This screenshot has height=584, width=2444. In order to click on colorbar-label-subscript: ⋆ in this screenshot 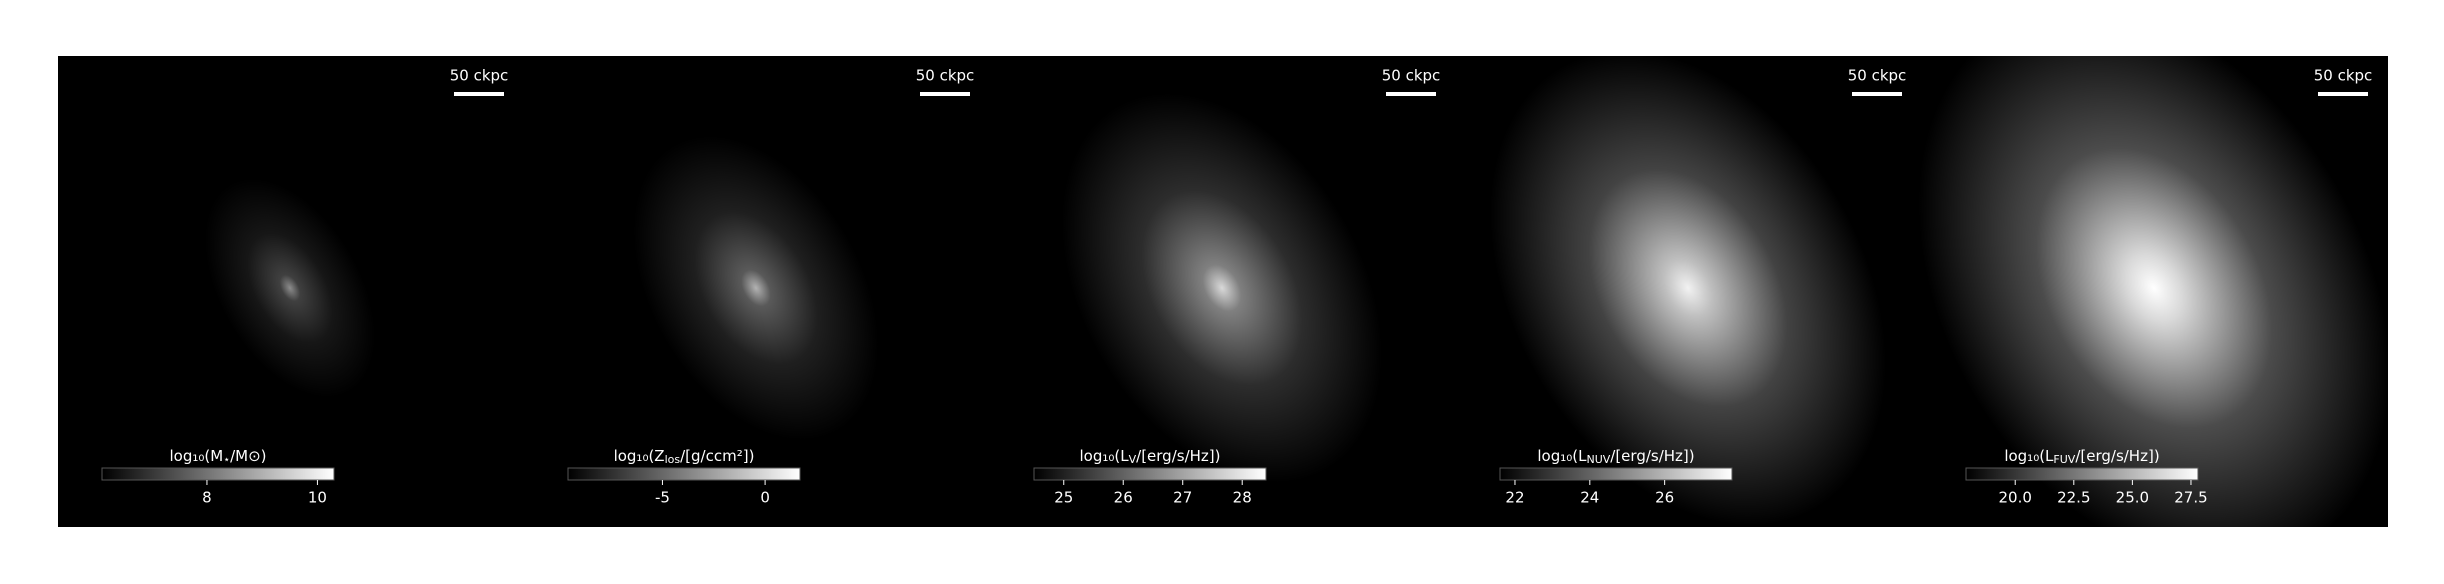, I will do `click(226, 459)`.